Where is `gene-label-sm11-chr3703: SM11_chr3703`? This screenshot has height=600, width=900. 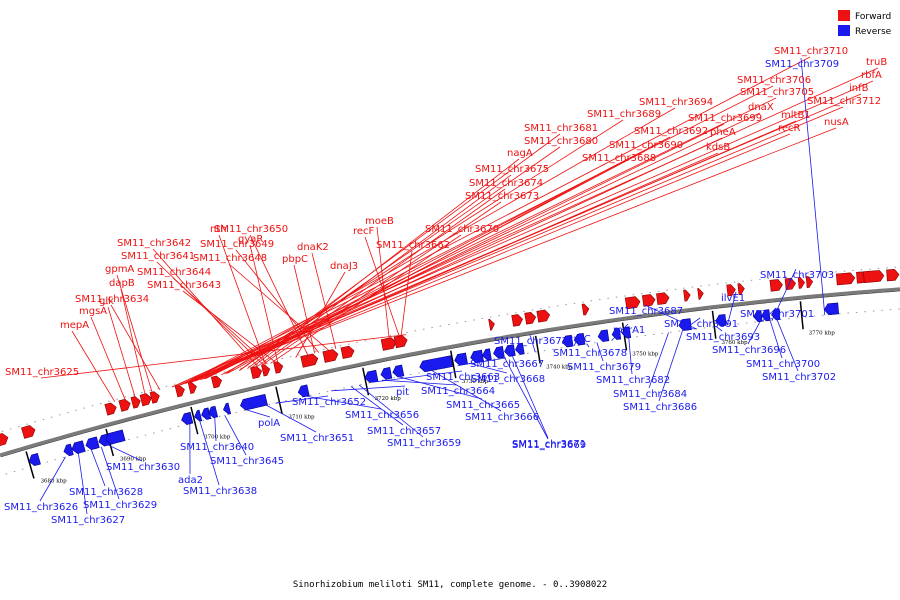
gene-label-sm11-chr3703: SM11_chr3703 is located at coordinates (797, 275).